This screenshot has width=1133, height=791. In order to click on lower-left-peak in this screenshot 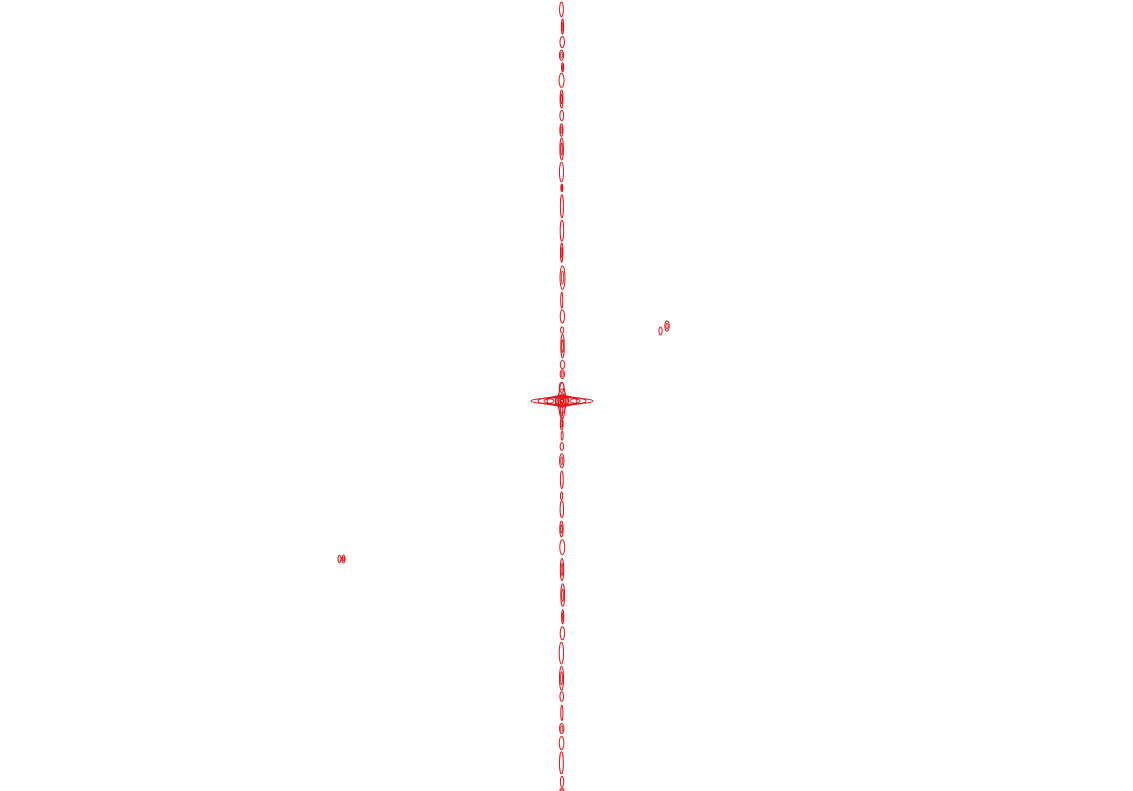, I will do `click(341, 559)`.